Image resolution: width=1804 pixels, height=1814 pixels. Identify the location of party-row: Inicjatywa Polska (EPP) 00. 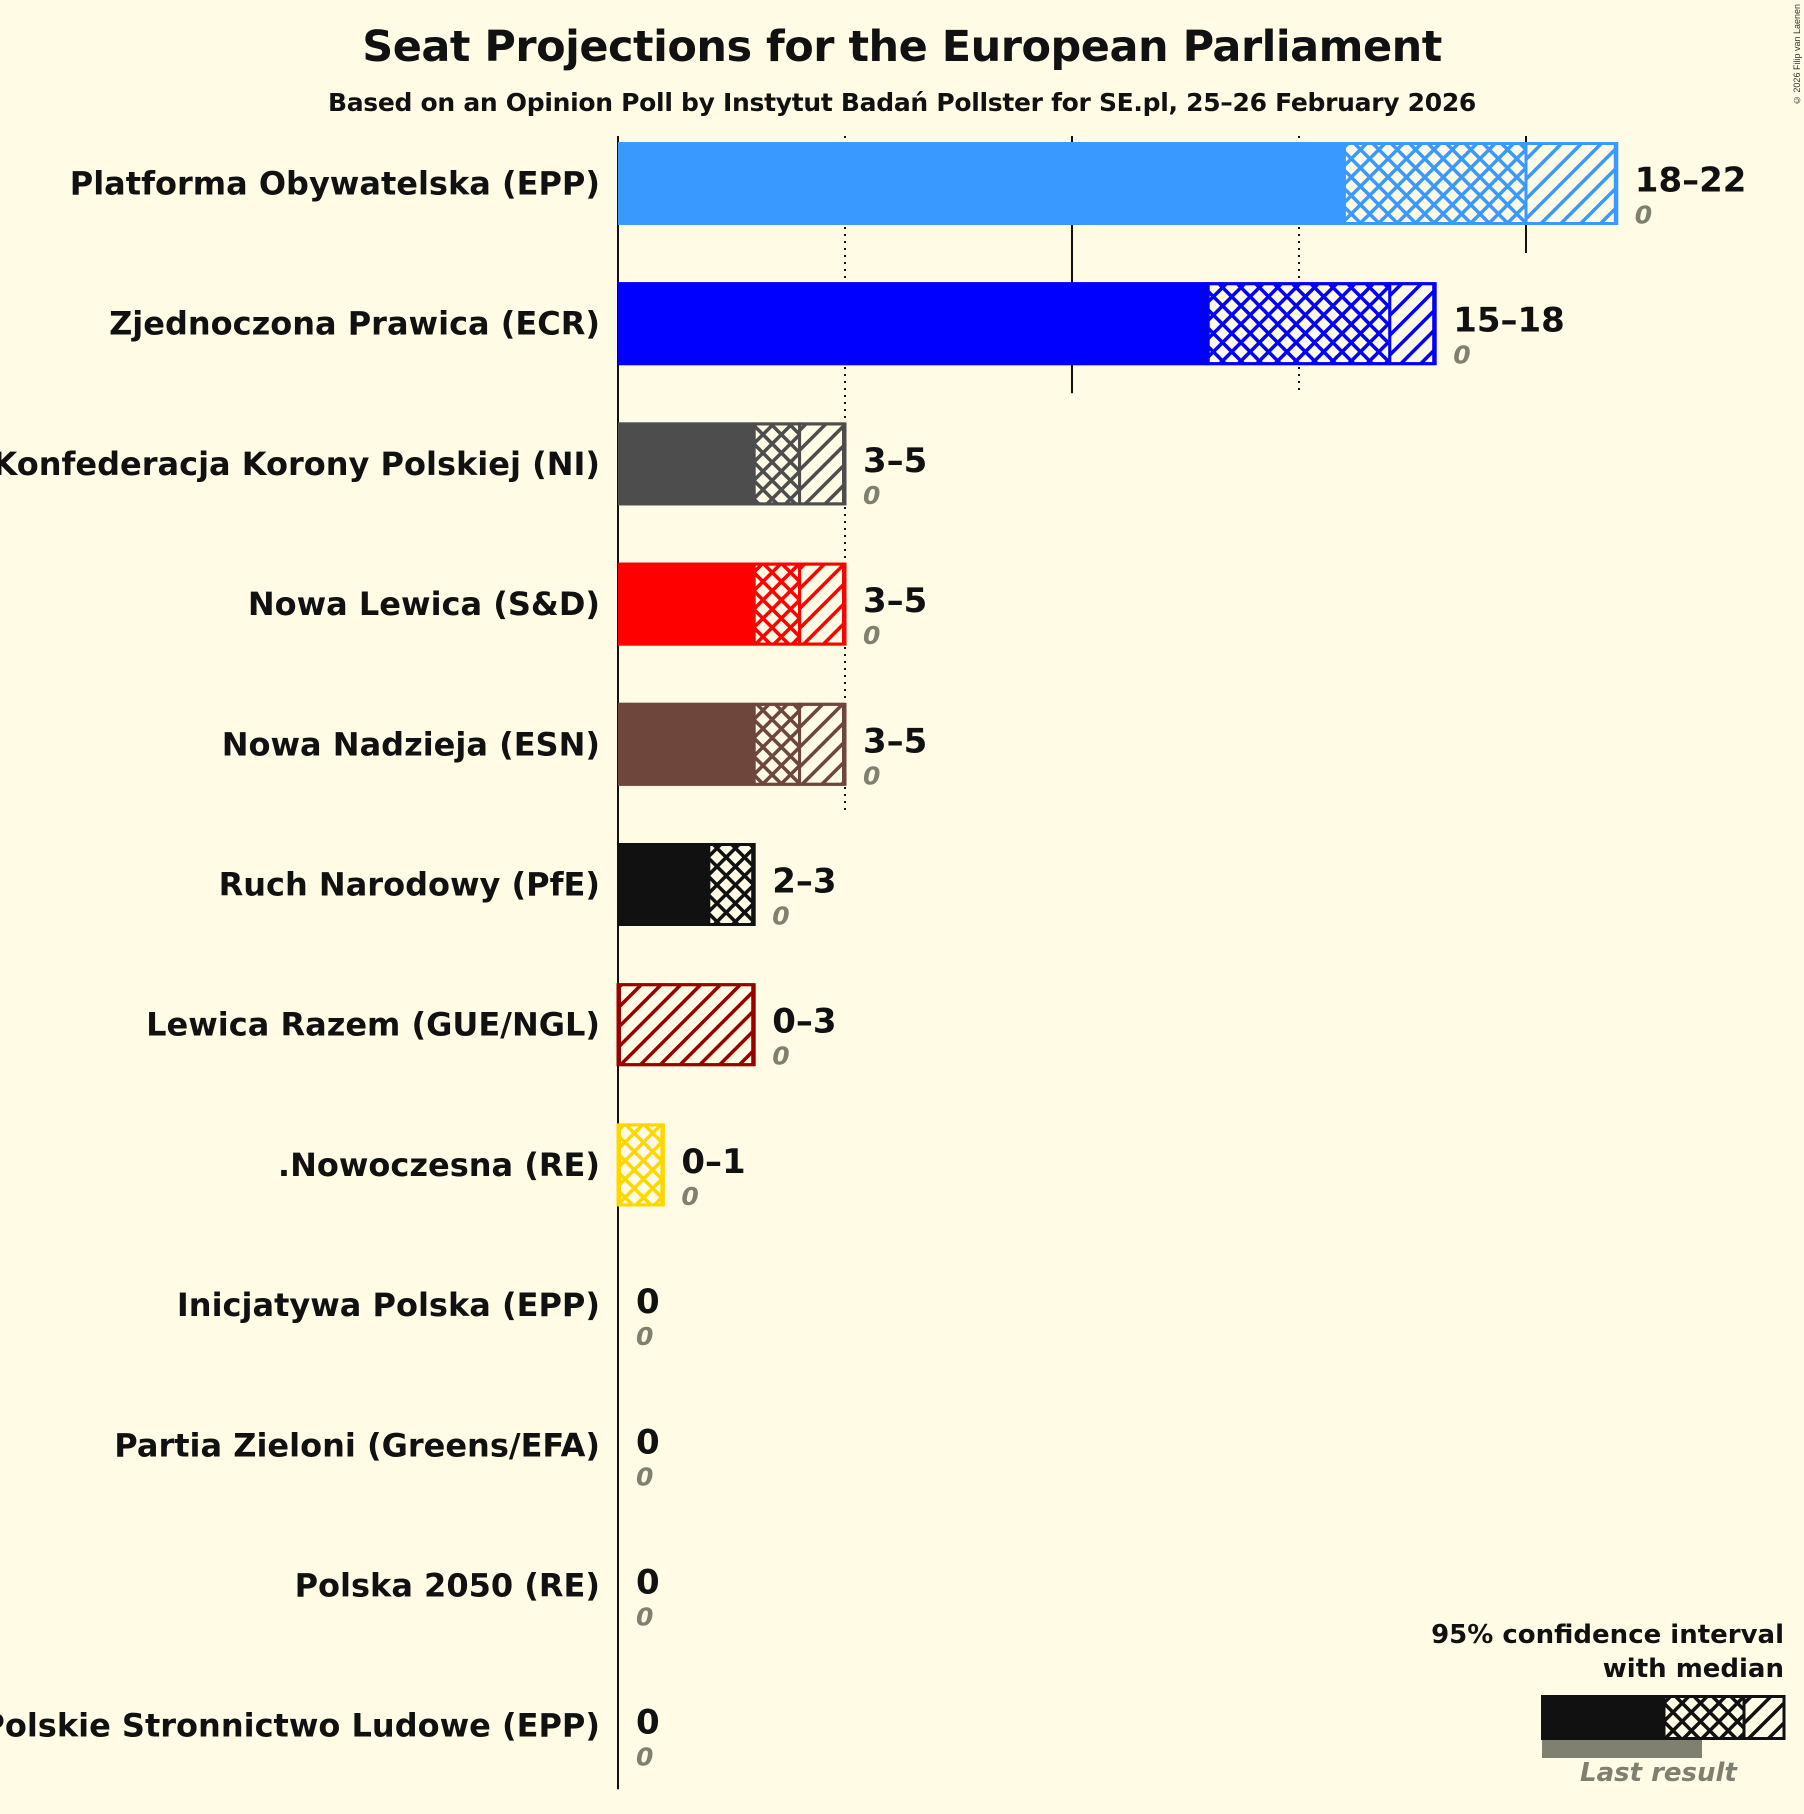
(418, 1316).